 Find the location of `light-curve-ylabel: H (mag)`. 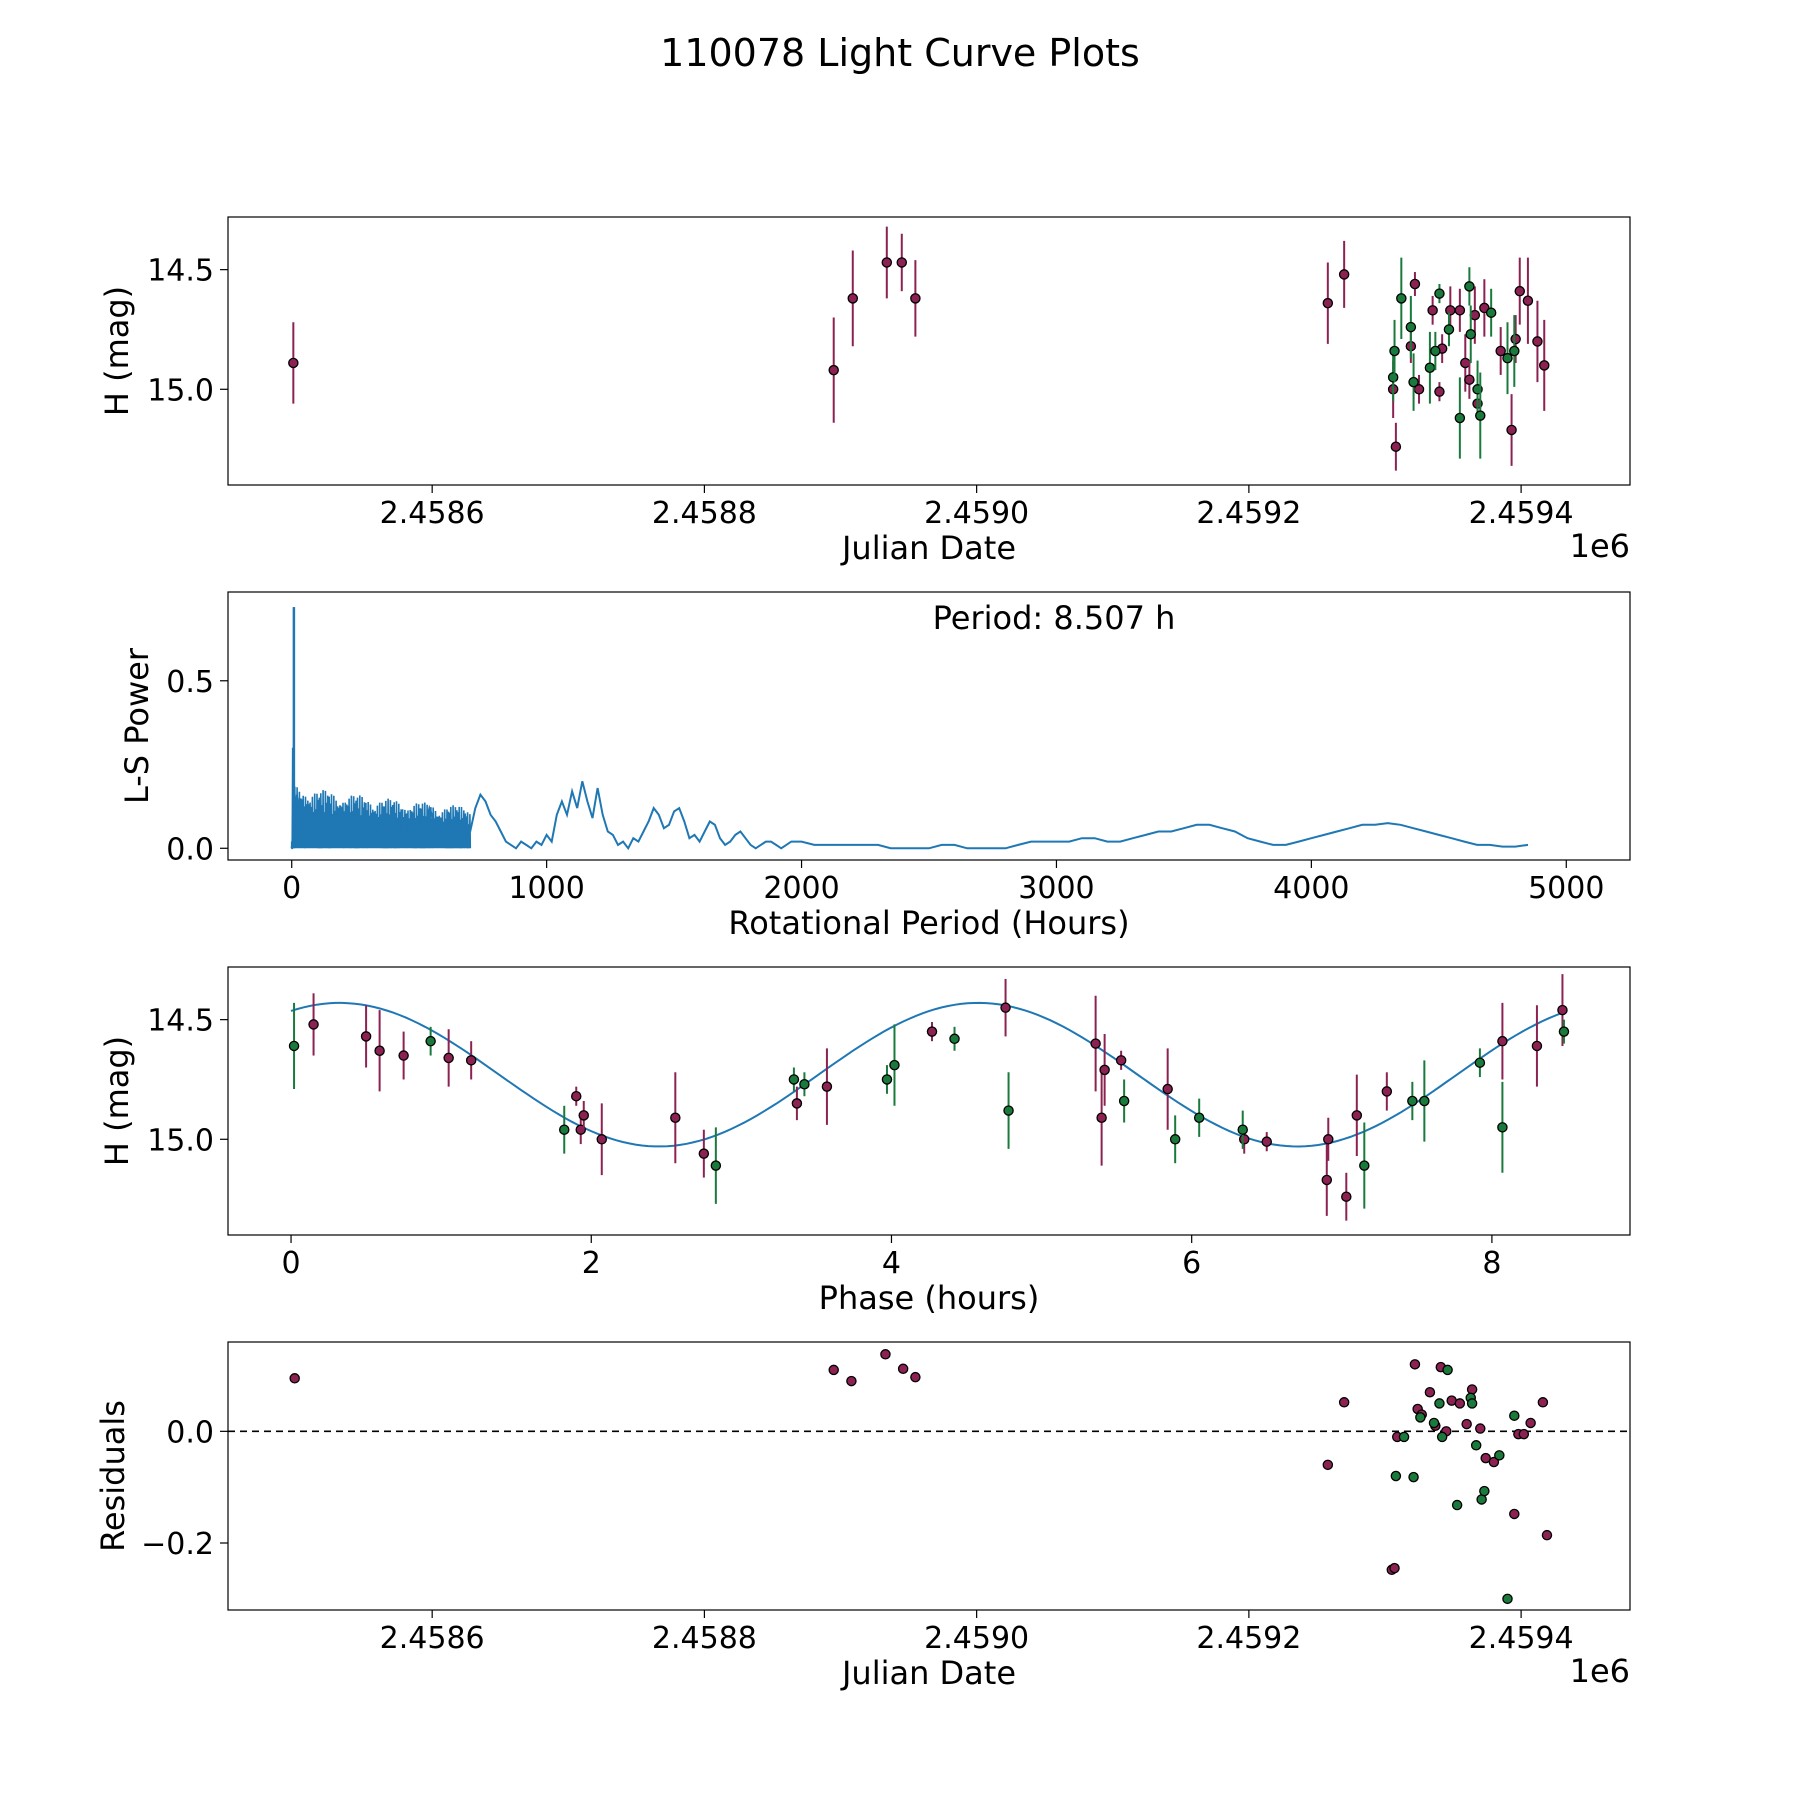

light-curve-ylabel: H (mag) is located at coordinates (117, 351).